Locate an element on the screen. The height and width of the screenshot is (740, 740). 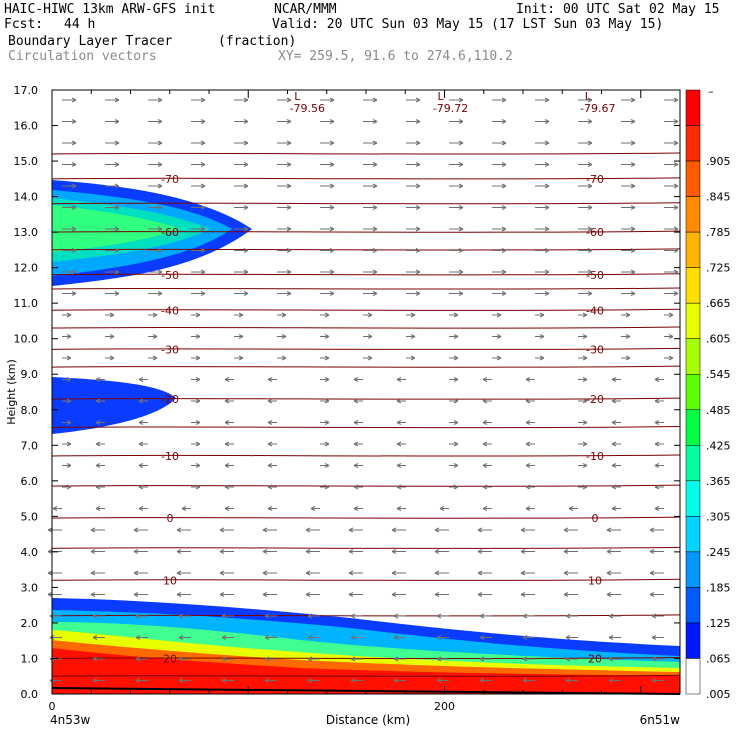
contour-label: -10 is located at coordinates (170, 456).